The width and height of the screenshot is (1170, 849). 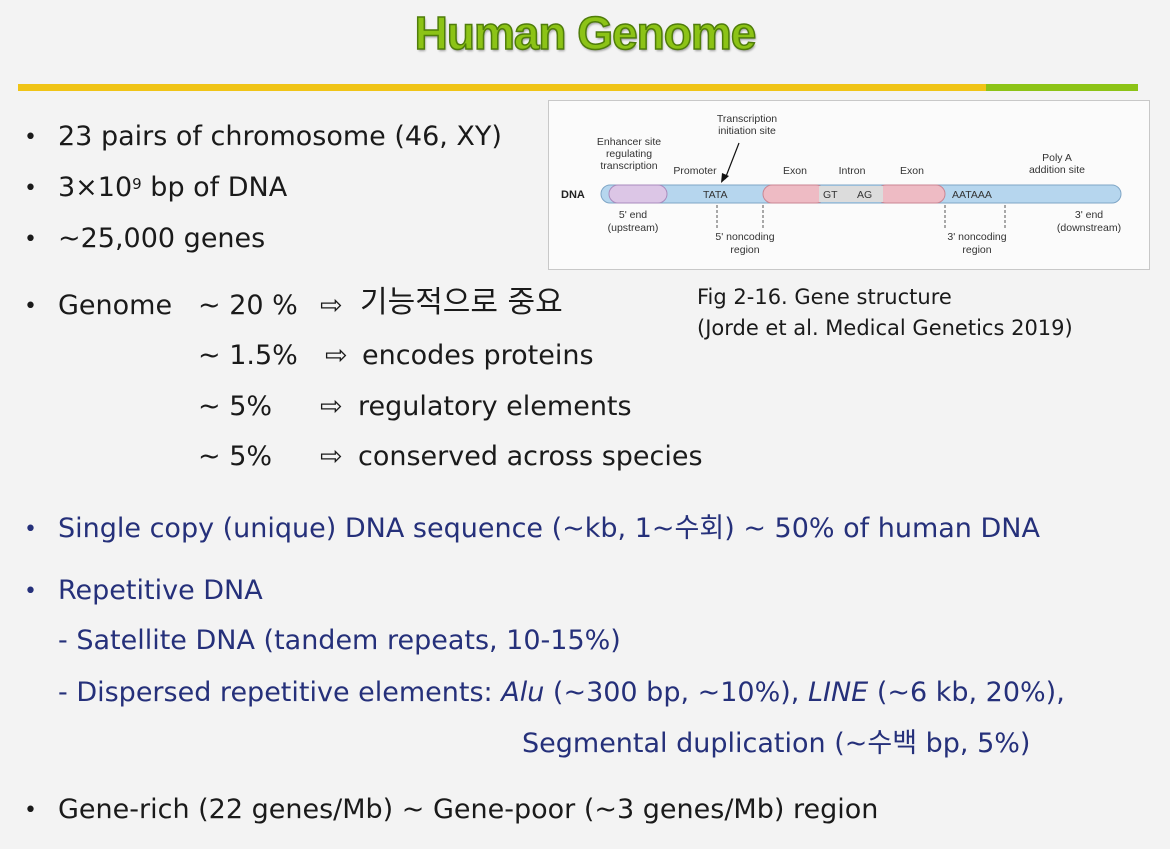 I want to click on label-3nc-2: region, so click(x=976, y=250).